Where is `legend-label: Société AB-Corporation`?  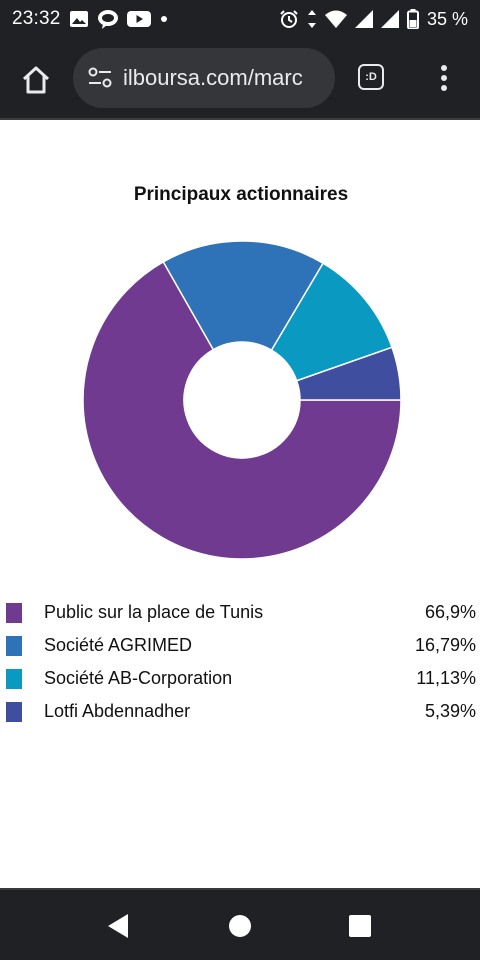 legend-label: Société AB-Corporation is located at coordinates (138, 678).